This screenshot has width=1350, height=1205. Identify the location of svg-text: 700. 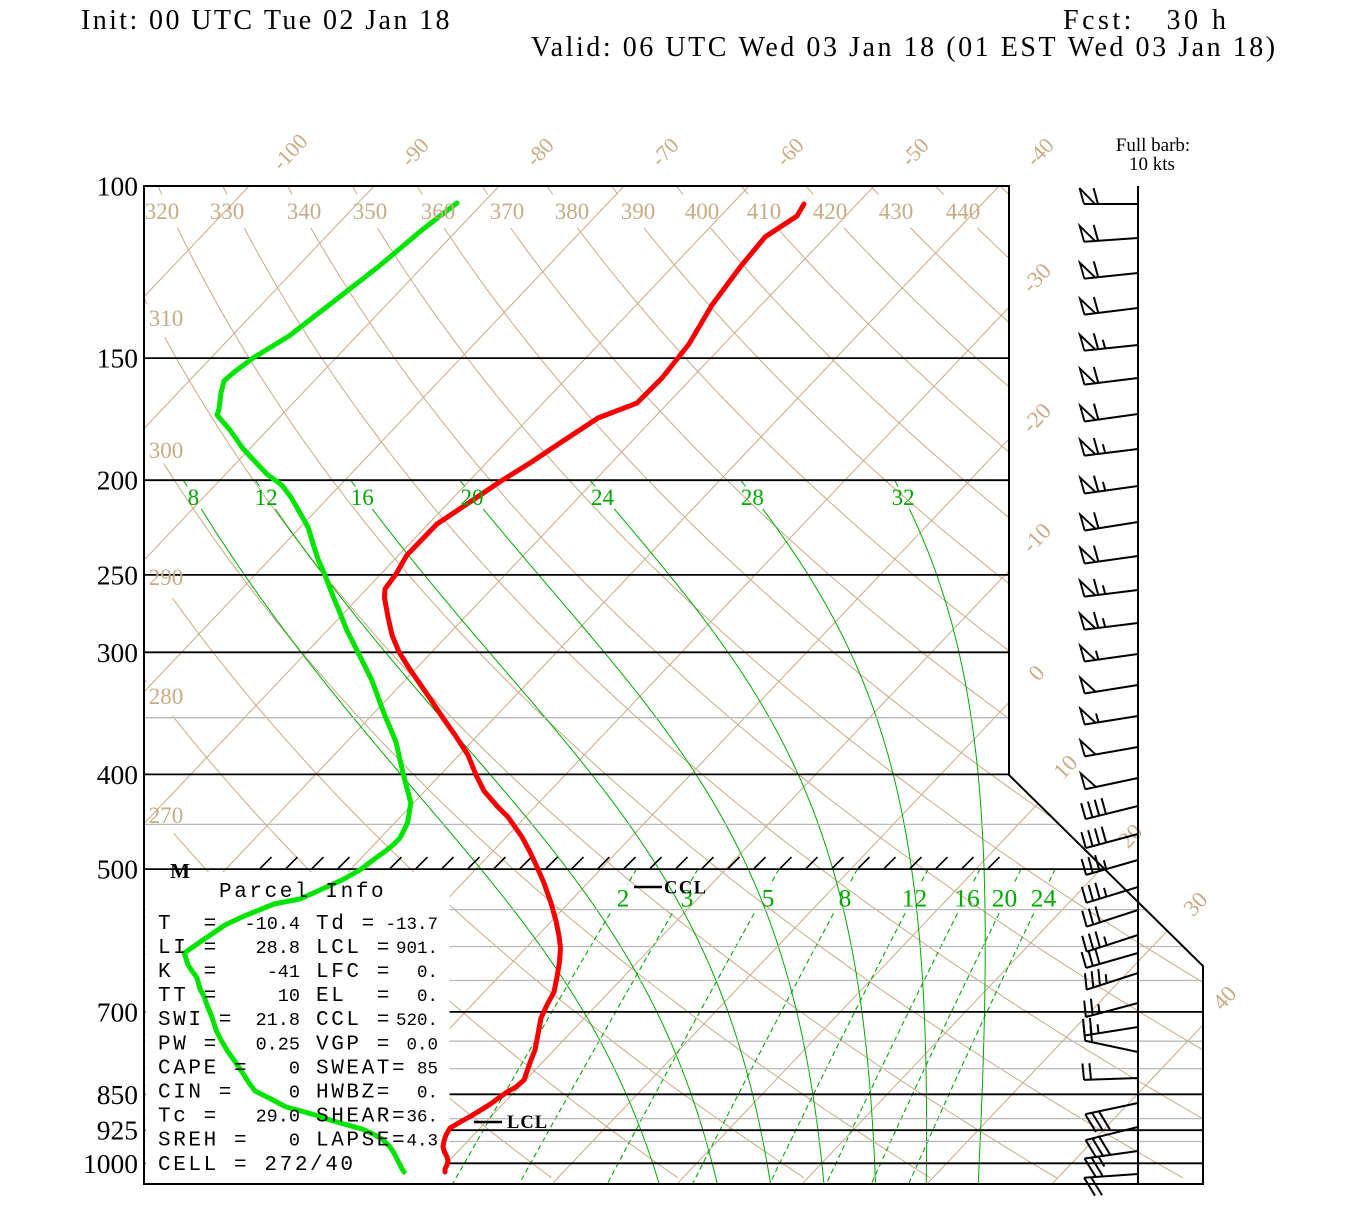
(117, 1011).